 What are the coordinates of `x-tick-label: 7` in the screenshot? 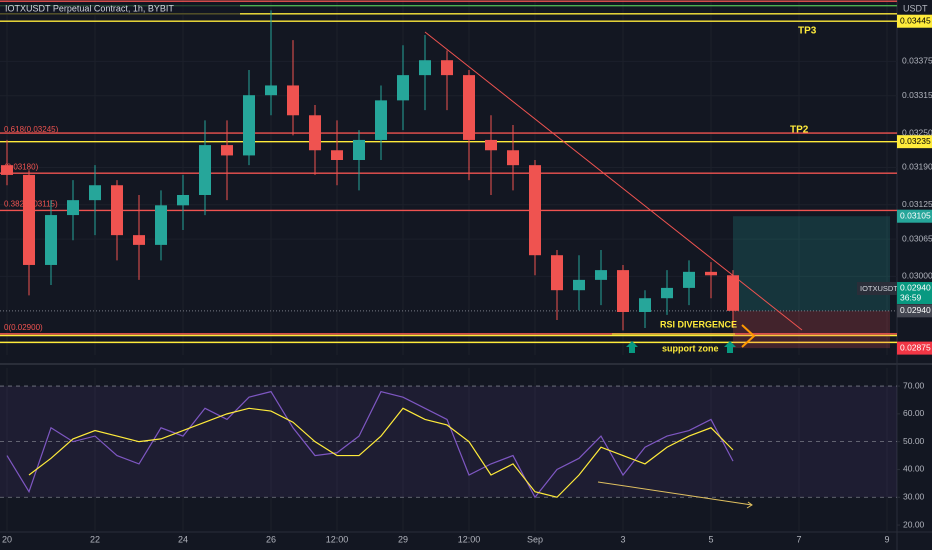 It's located at (798, 539).